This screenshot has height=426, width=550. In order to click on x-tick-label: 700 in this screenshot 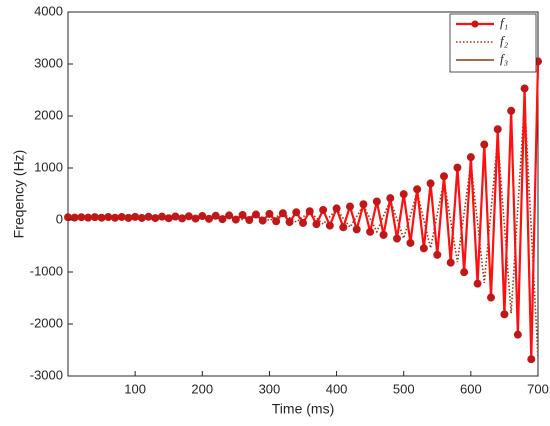, I will do `click(538, 388)`.